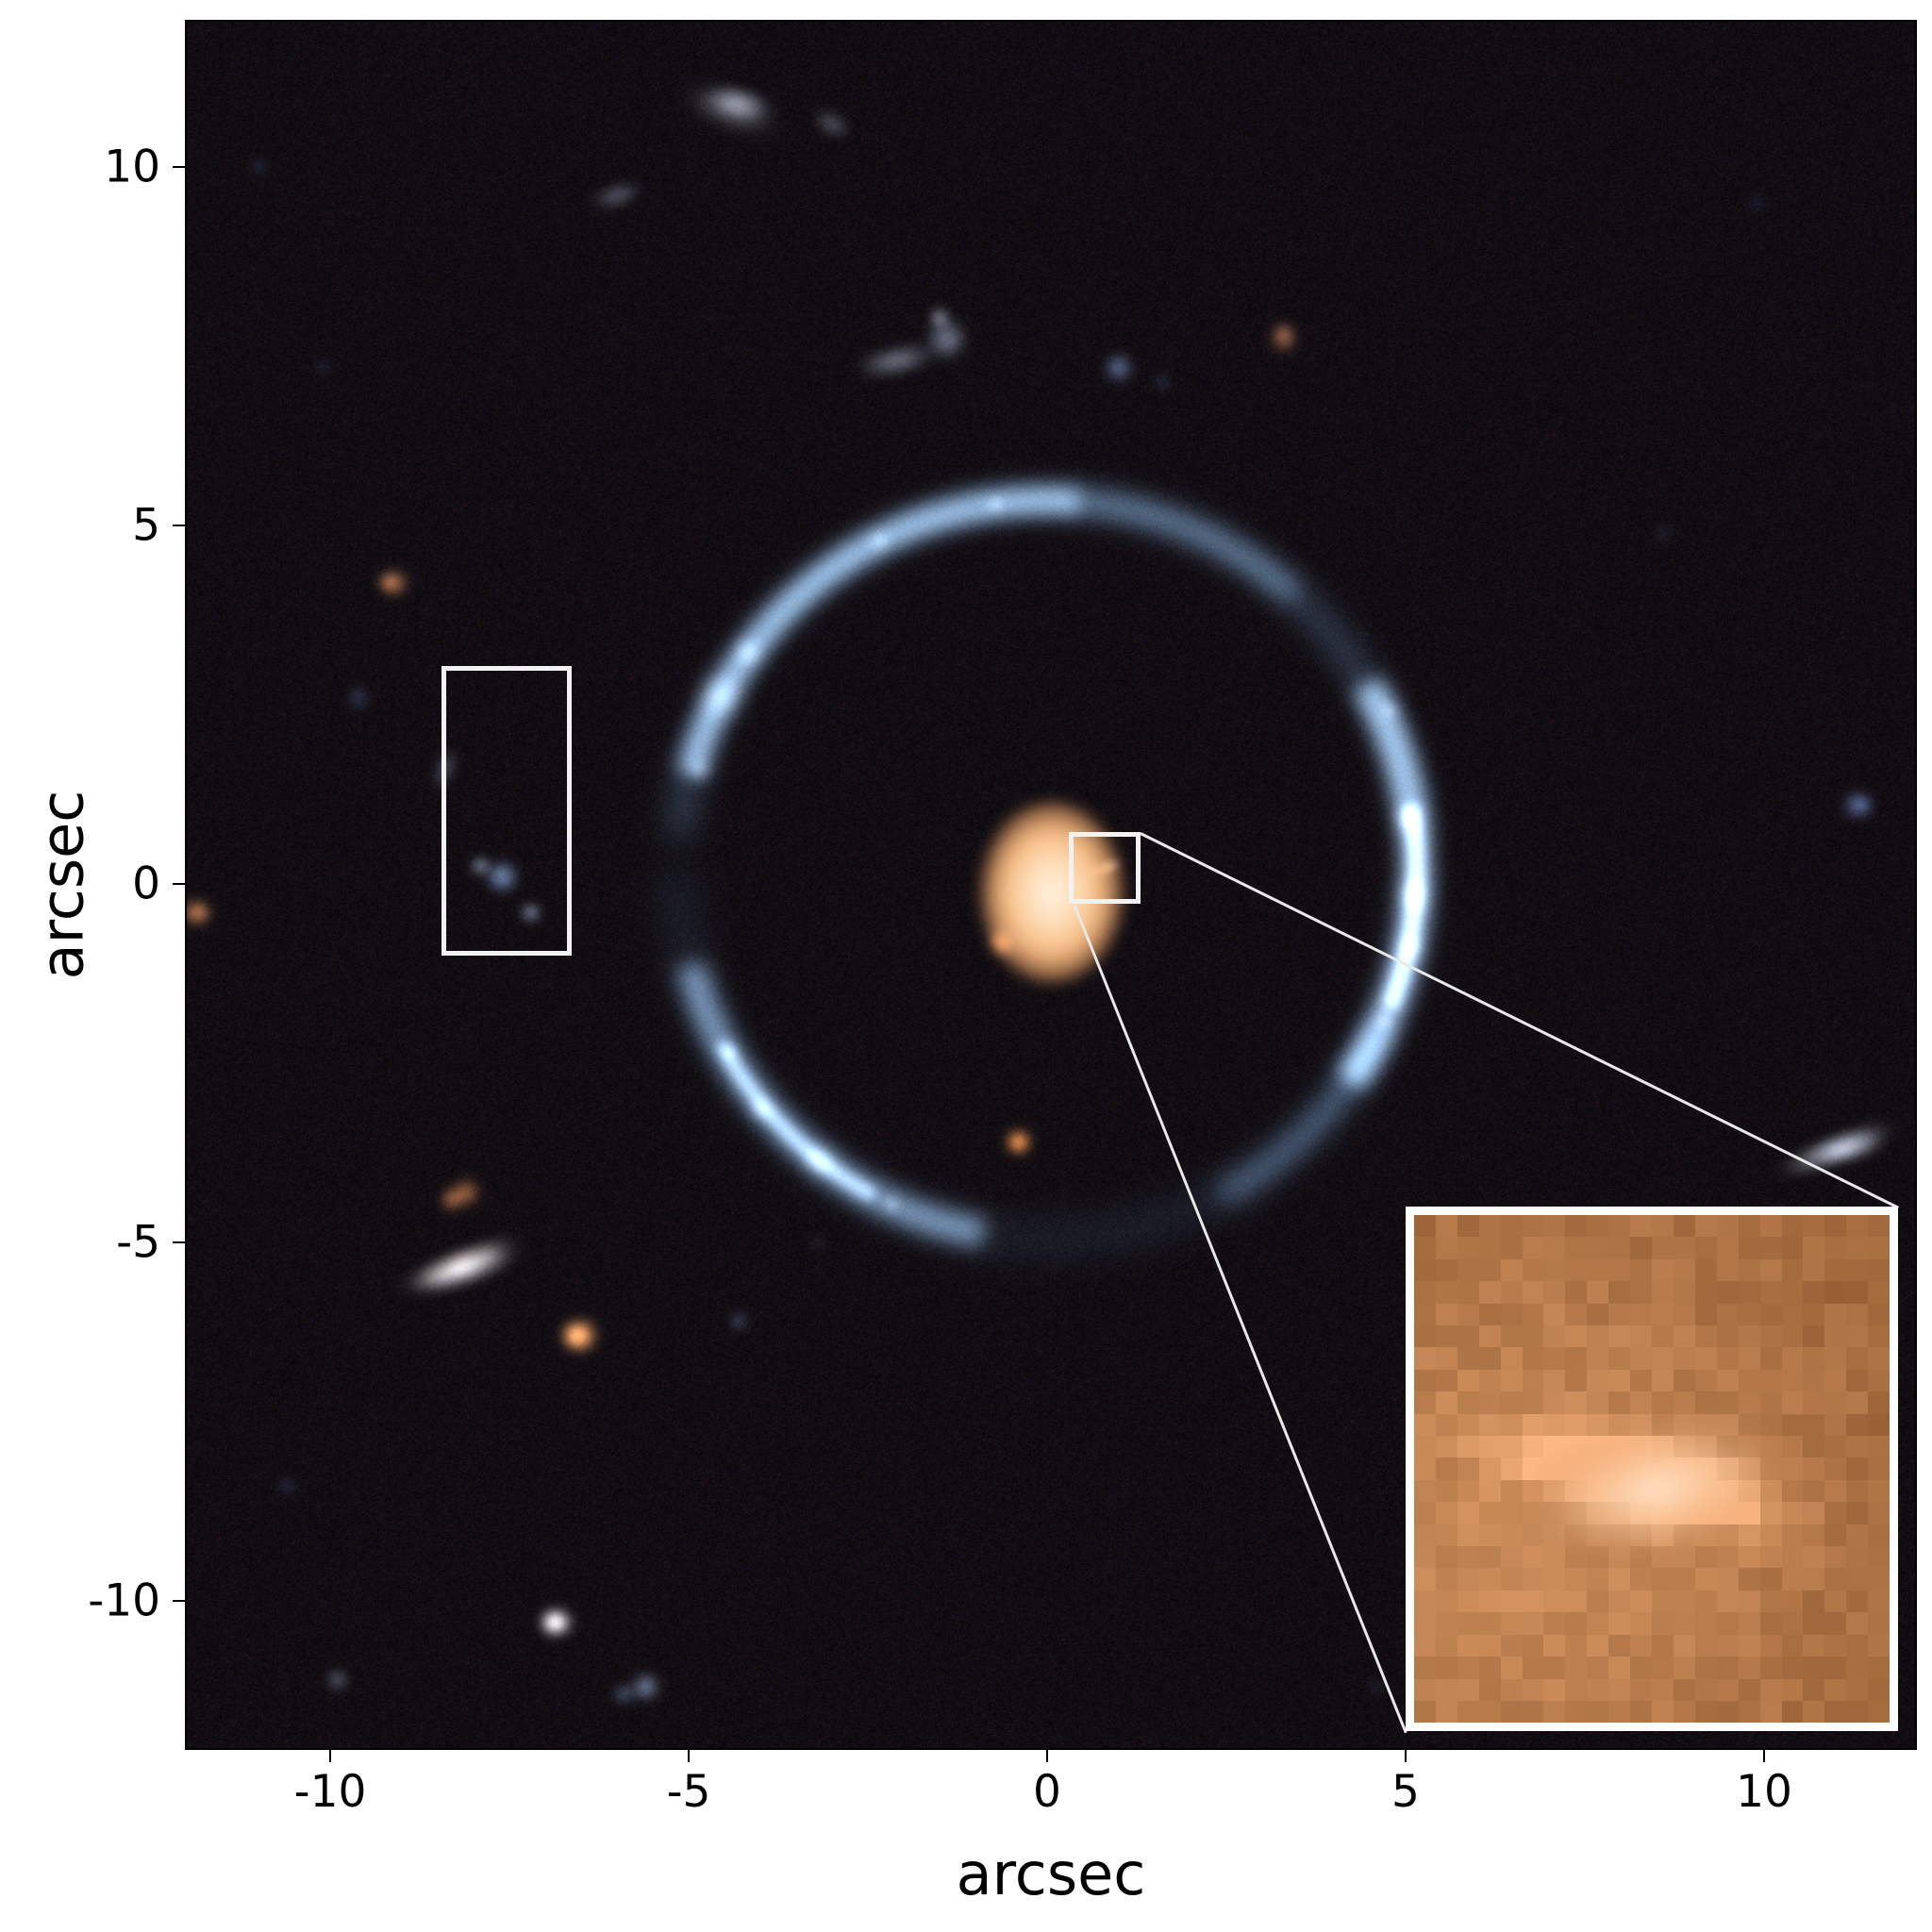 This screenshot has width=1932, height=1932. I want to click on y-tick-label-0: 0, so click(146, 884).